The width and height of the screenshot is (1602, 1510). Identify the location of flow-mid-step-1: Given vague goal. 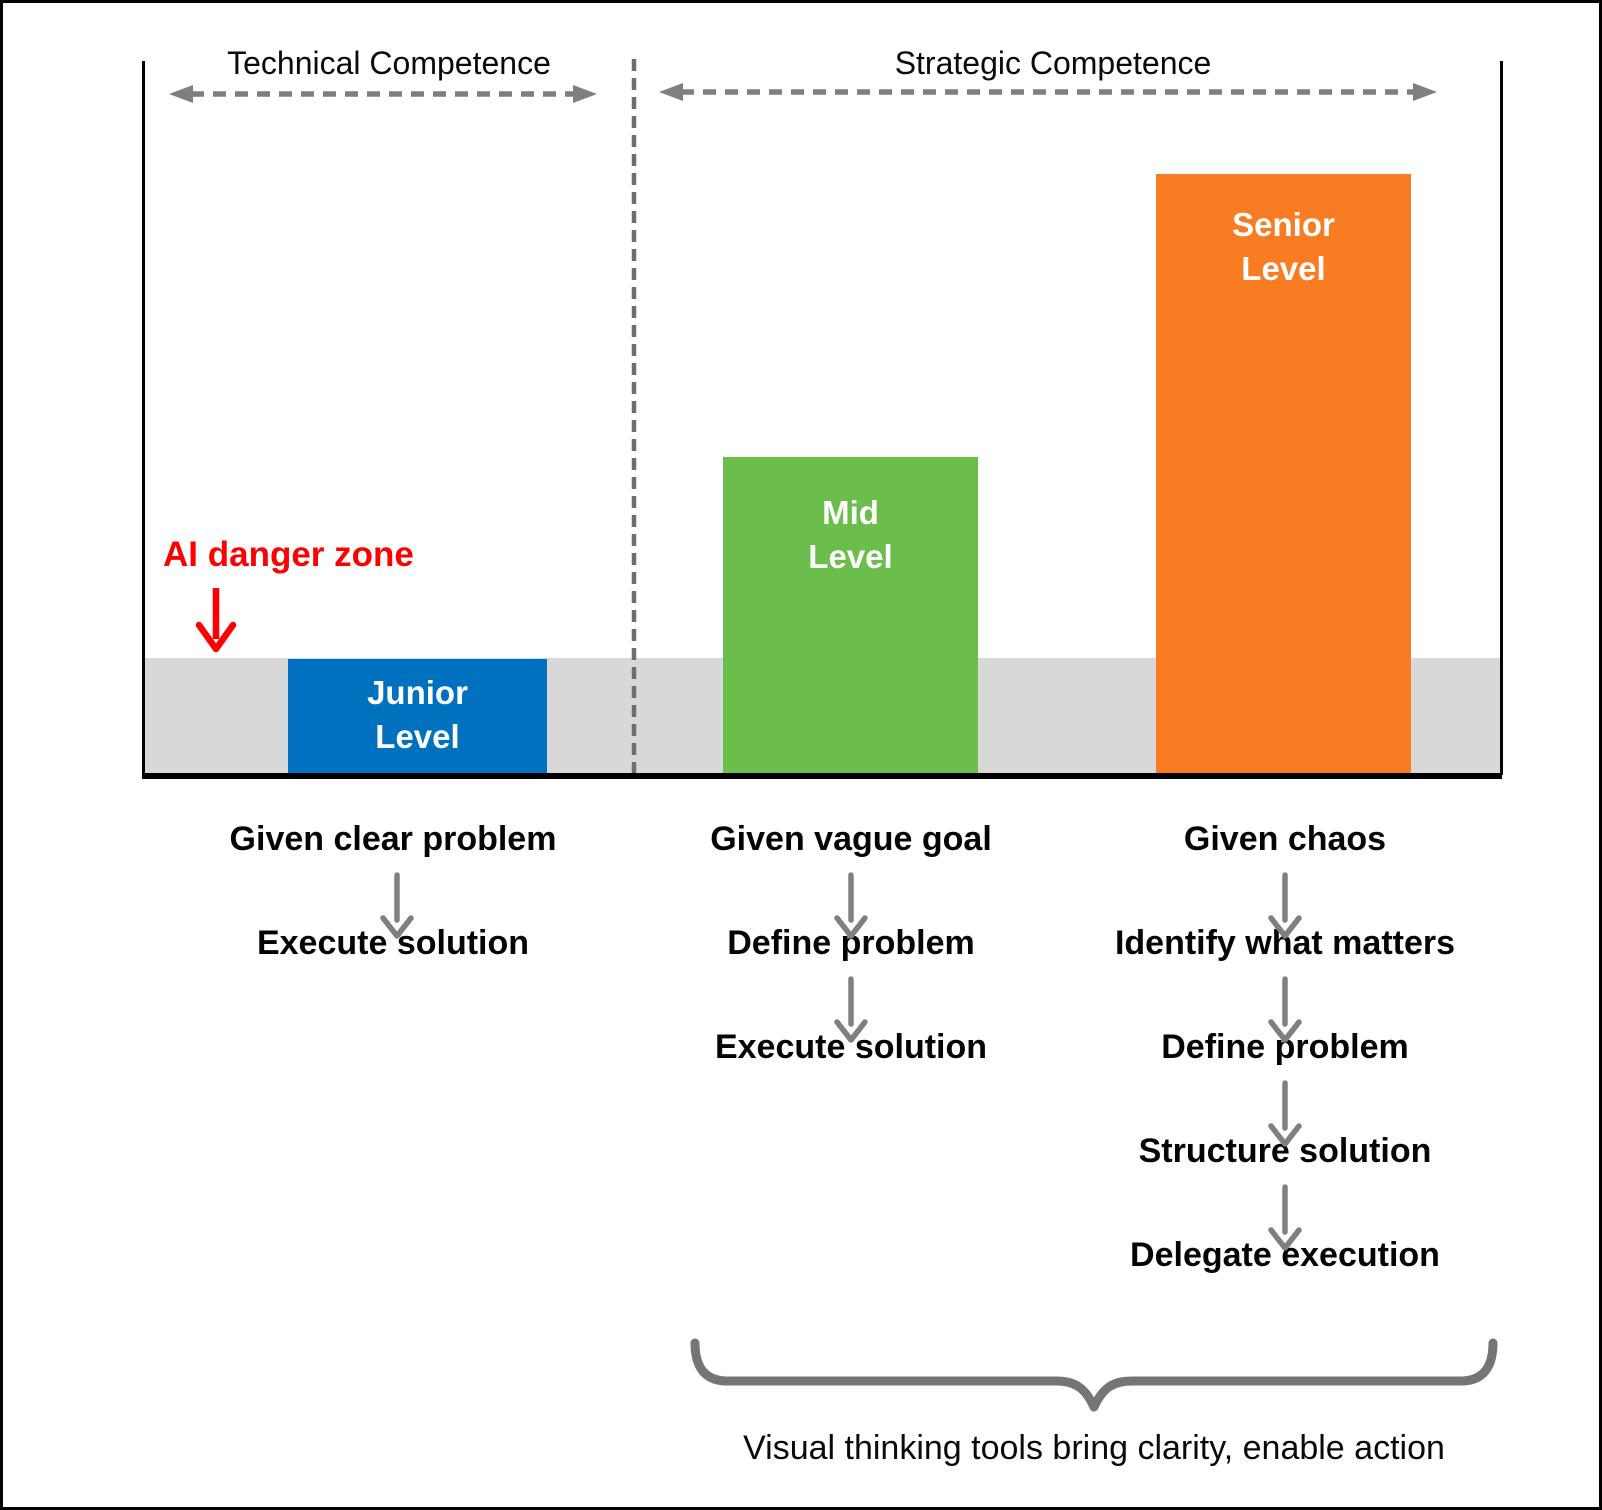
(851, 839).